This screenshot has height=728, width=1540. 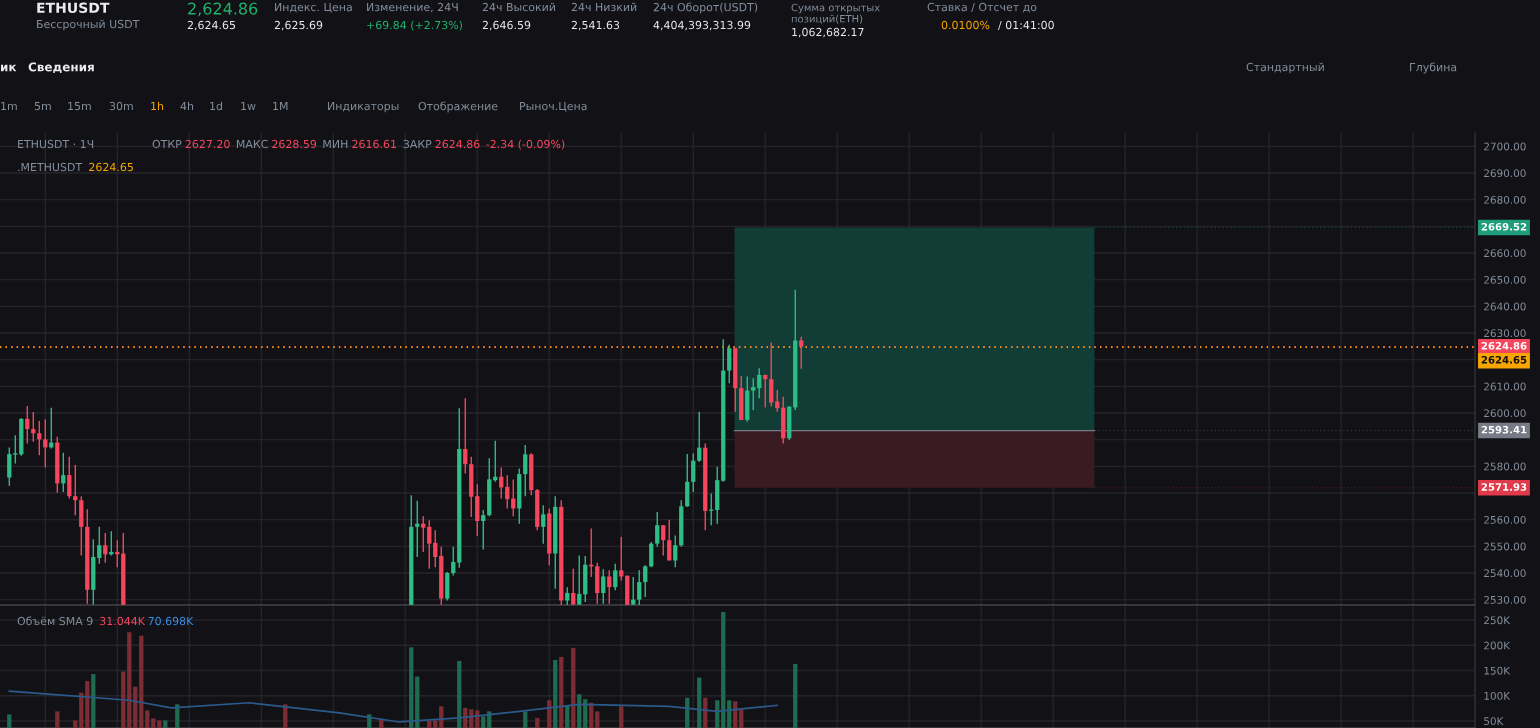 What do you see at coordinates (248, 106) in the screenshot?
I see `text: 1w` at bounding box center [248, 106].